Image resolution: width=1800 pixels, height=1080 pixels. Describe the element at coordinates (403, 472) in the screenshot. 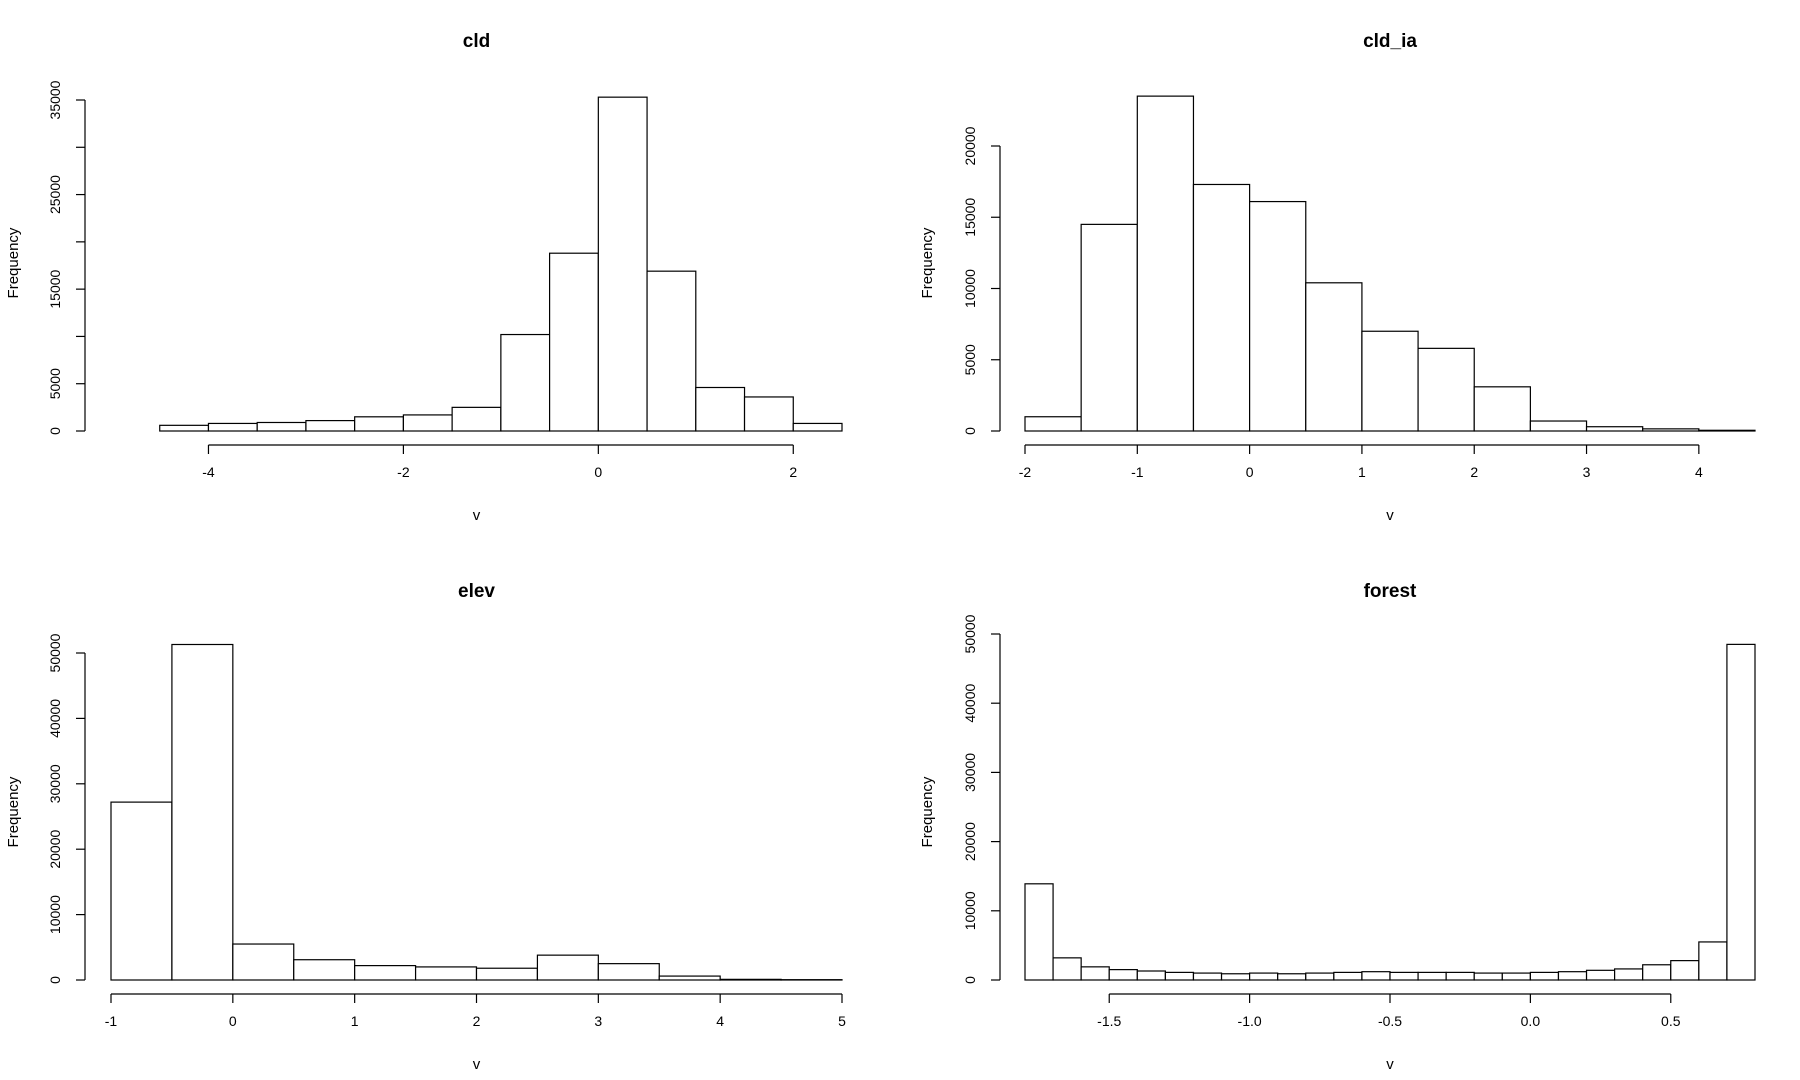

I see `x-tick-label: -2` at that location.